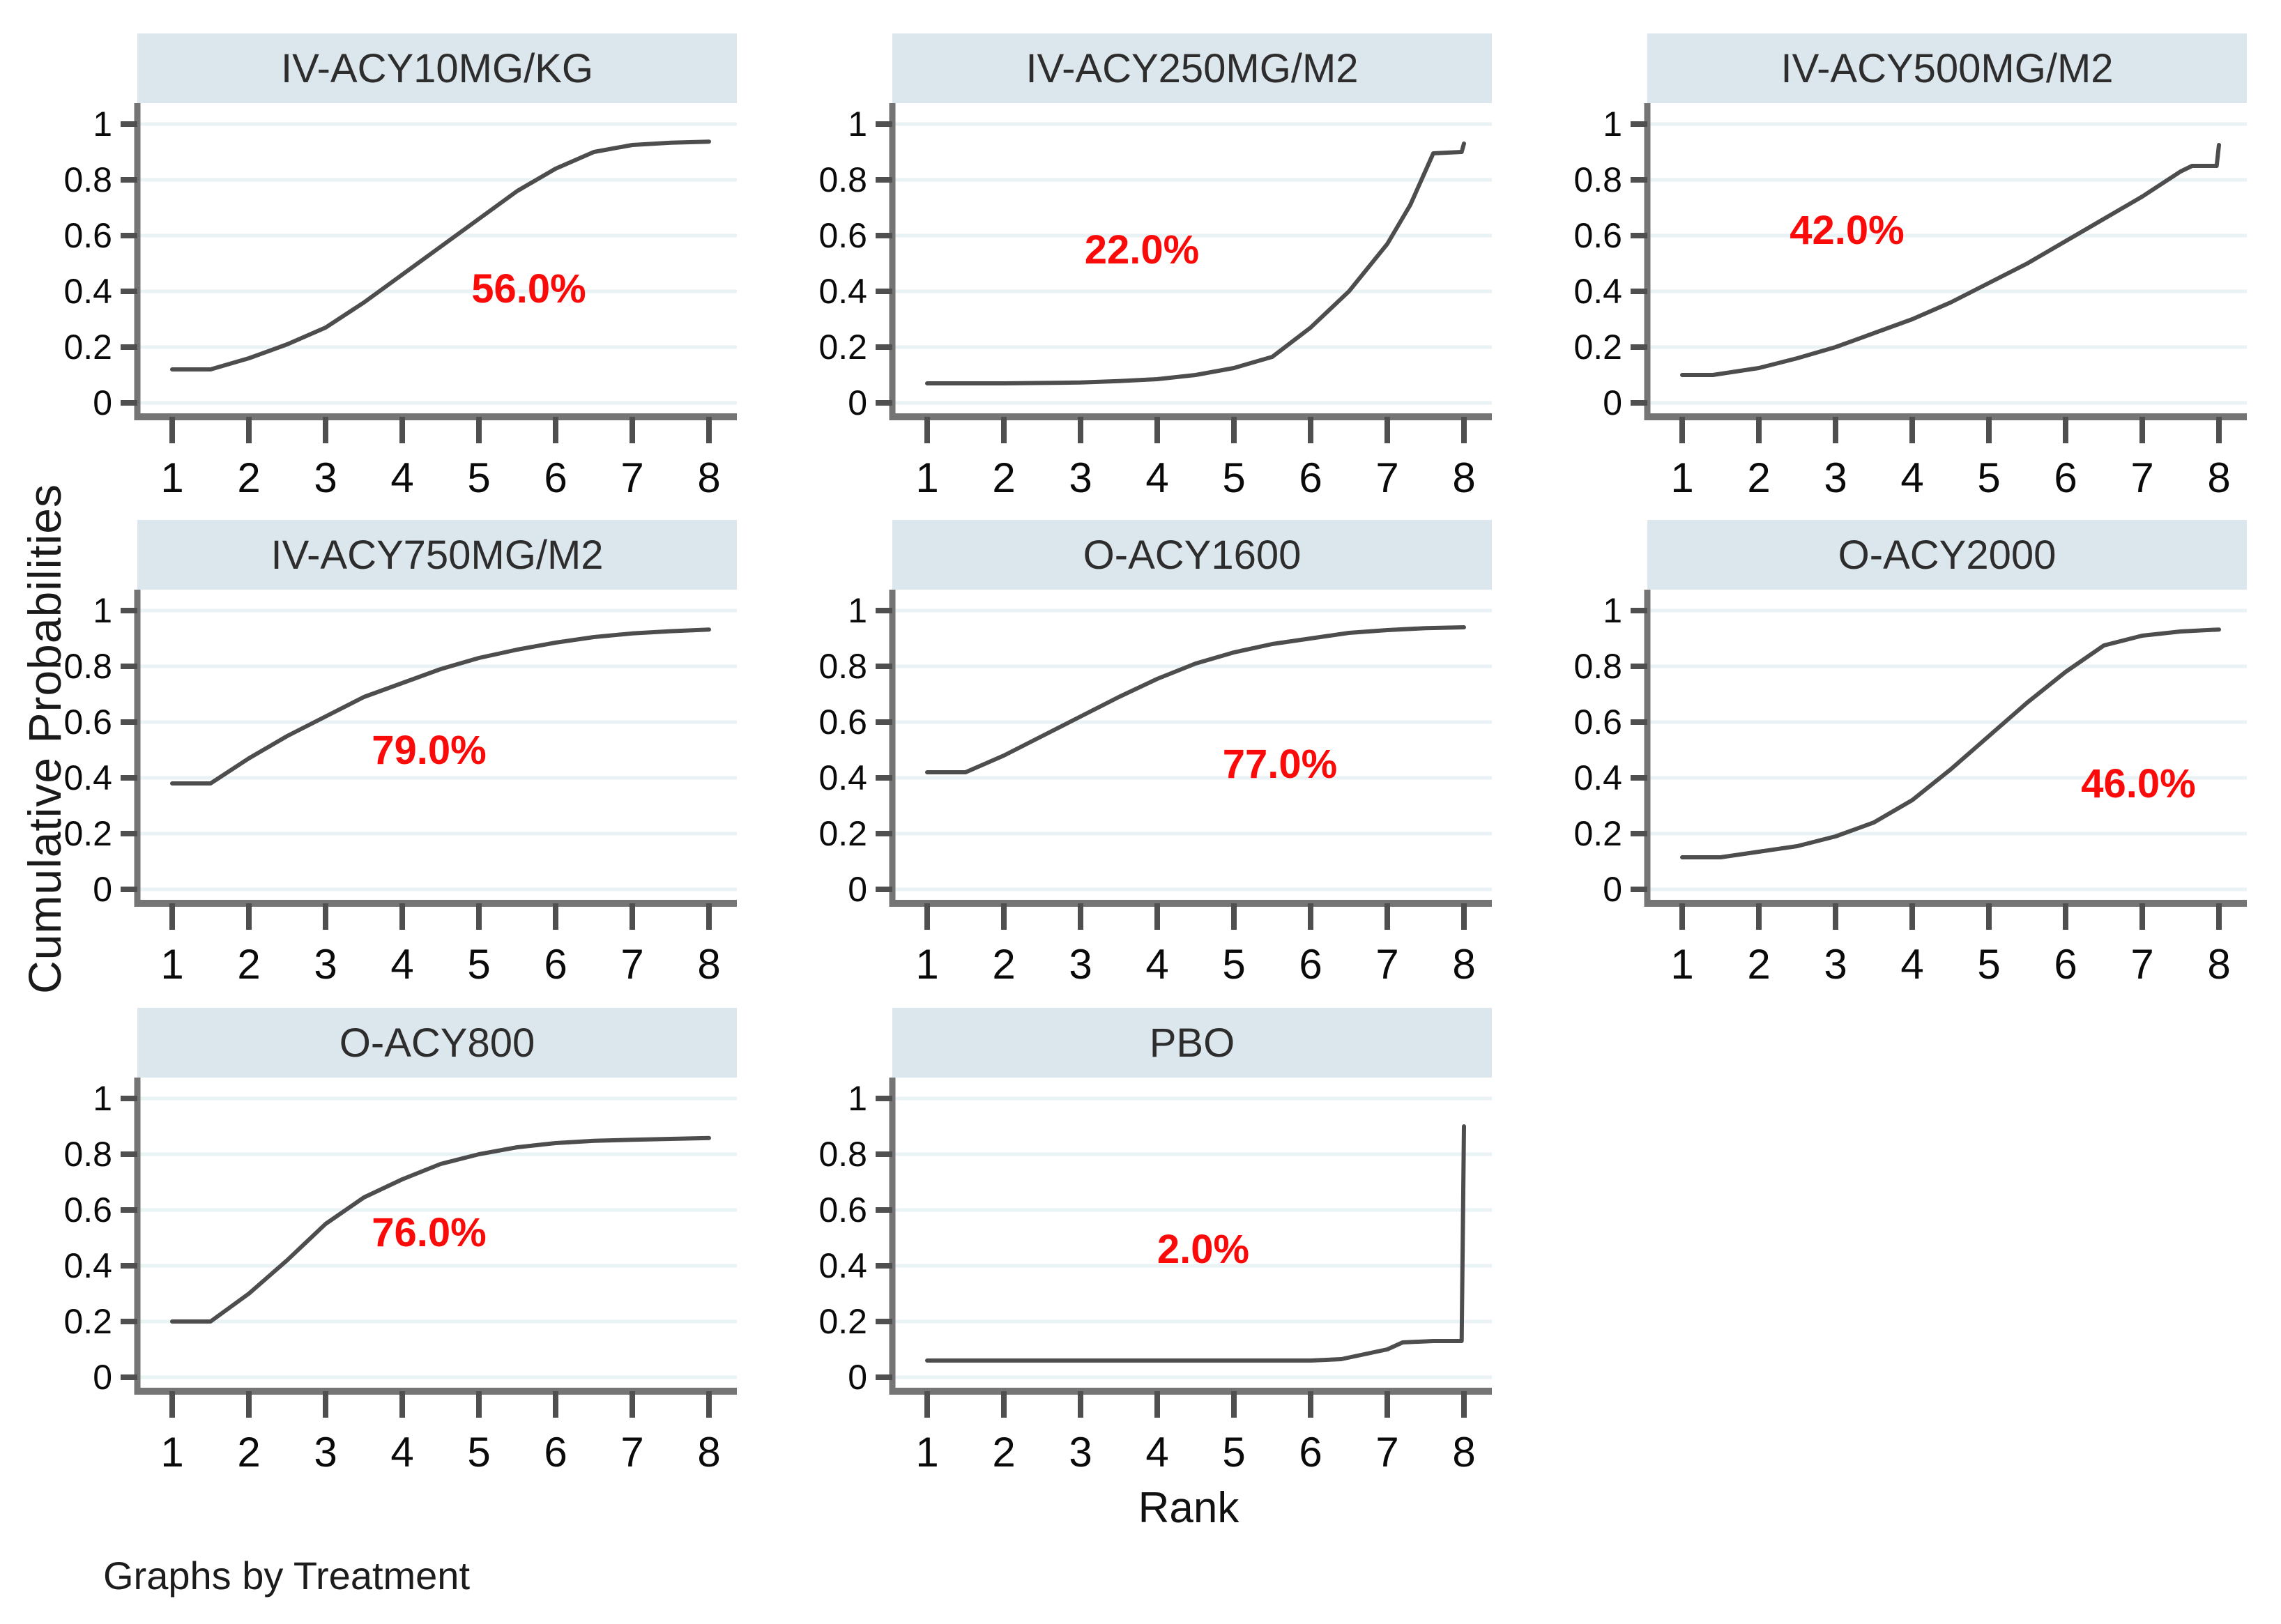  I want to click on annotation-percentage: 79.0%, so click(429, 750).